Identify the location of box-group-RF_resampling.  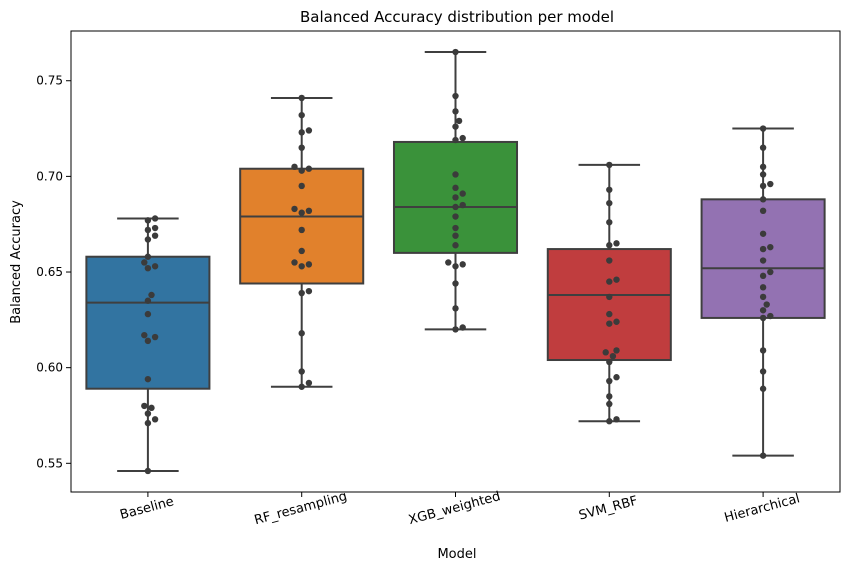
(302, 242).